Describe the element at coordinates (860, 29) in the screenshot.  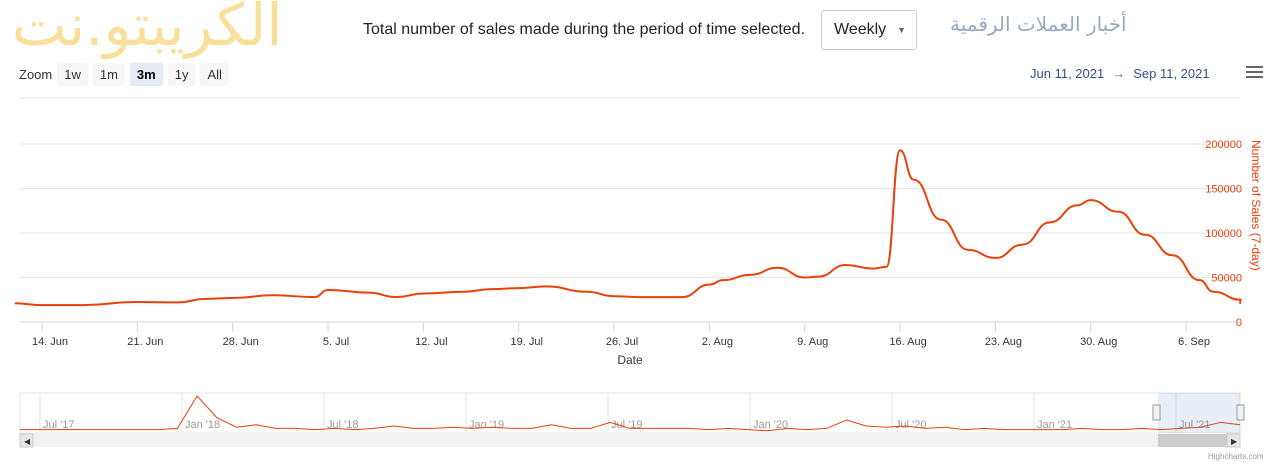
I see `period-select-value: Weekly` at that location.